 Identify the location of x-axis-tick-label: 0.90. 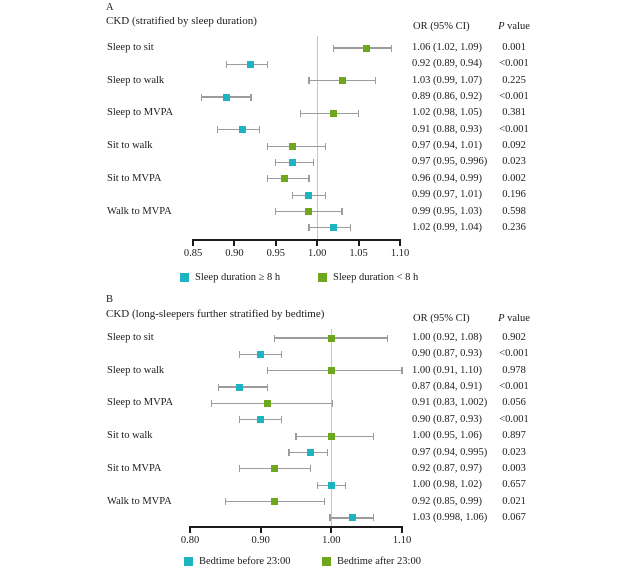
(260, 540).